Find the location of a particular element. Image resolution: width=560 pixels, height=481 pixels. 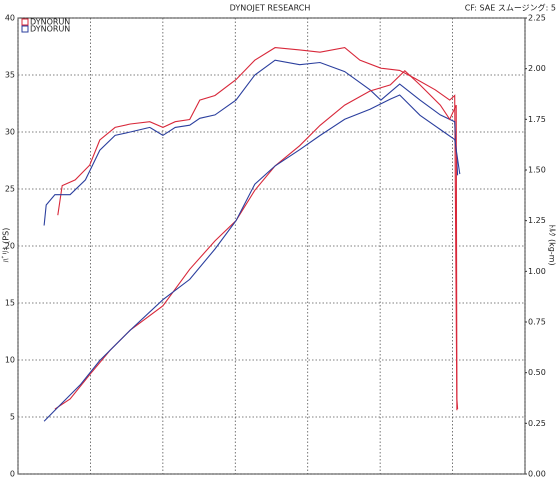

chart-subtitle: CF: SAE スムージング: 5 is located at coordinates (510, 8).